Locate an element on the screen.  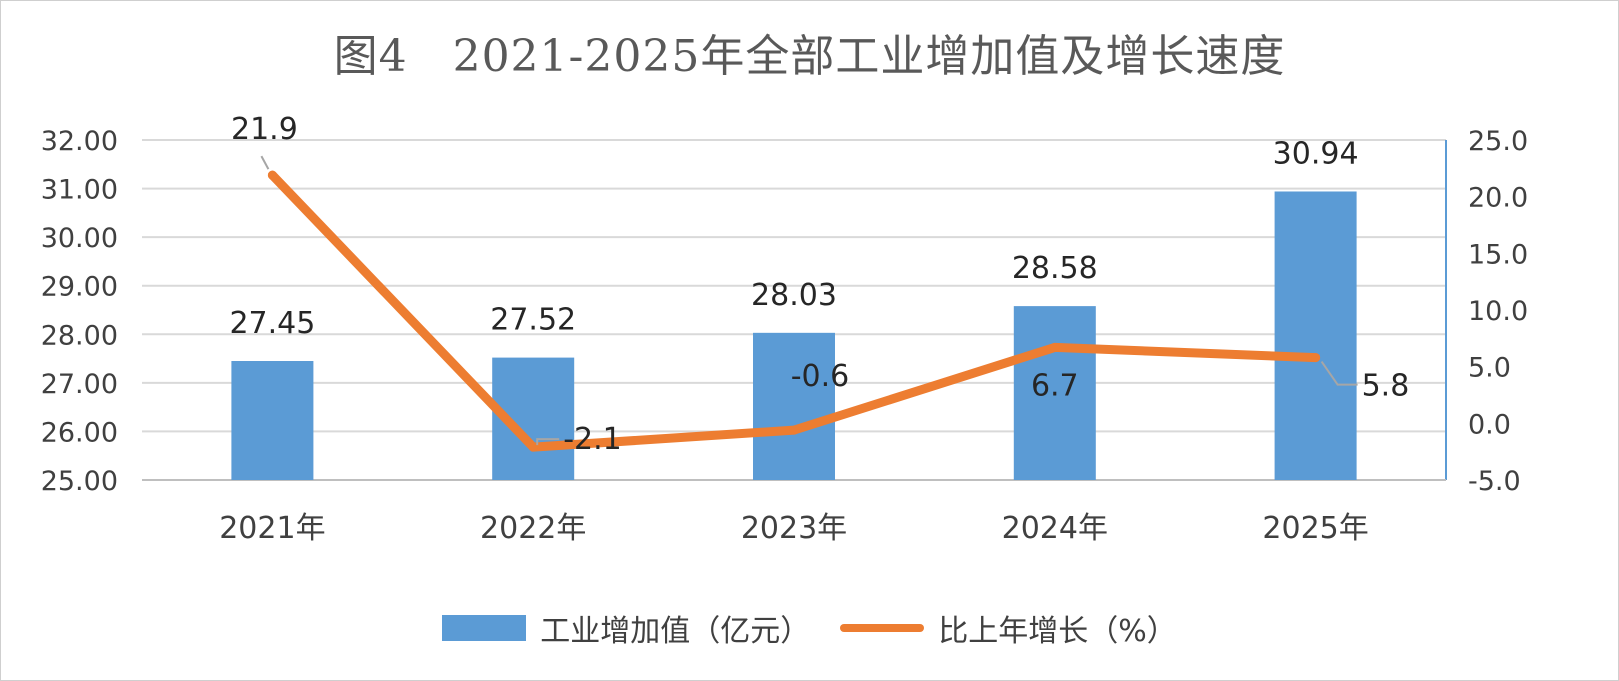
legend-item-growth: 比上年增长（%） is located at coordinates (1008, 628).